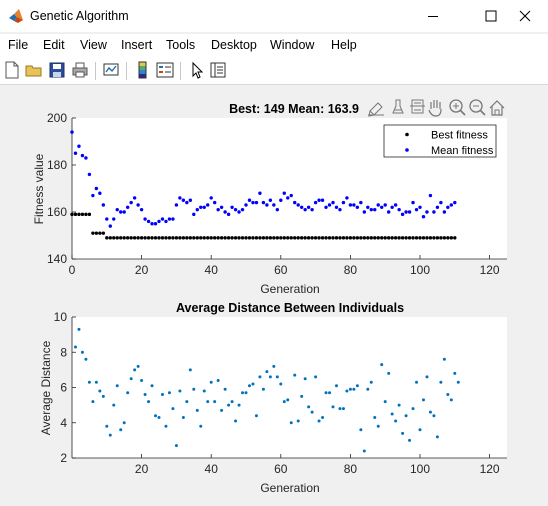 This screenshot has height=506, width=548. I want to click on menu-insert: Insert, so click(137, 45).